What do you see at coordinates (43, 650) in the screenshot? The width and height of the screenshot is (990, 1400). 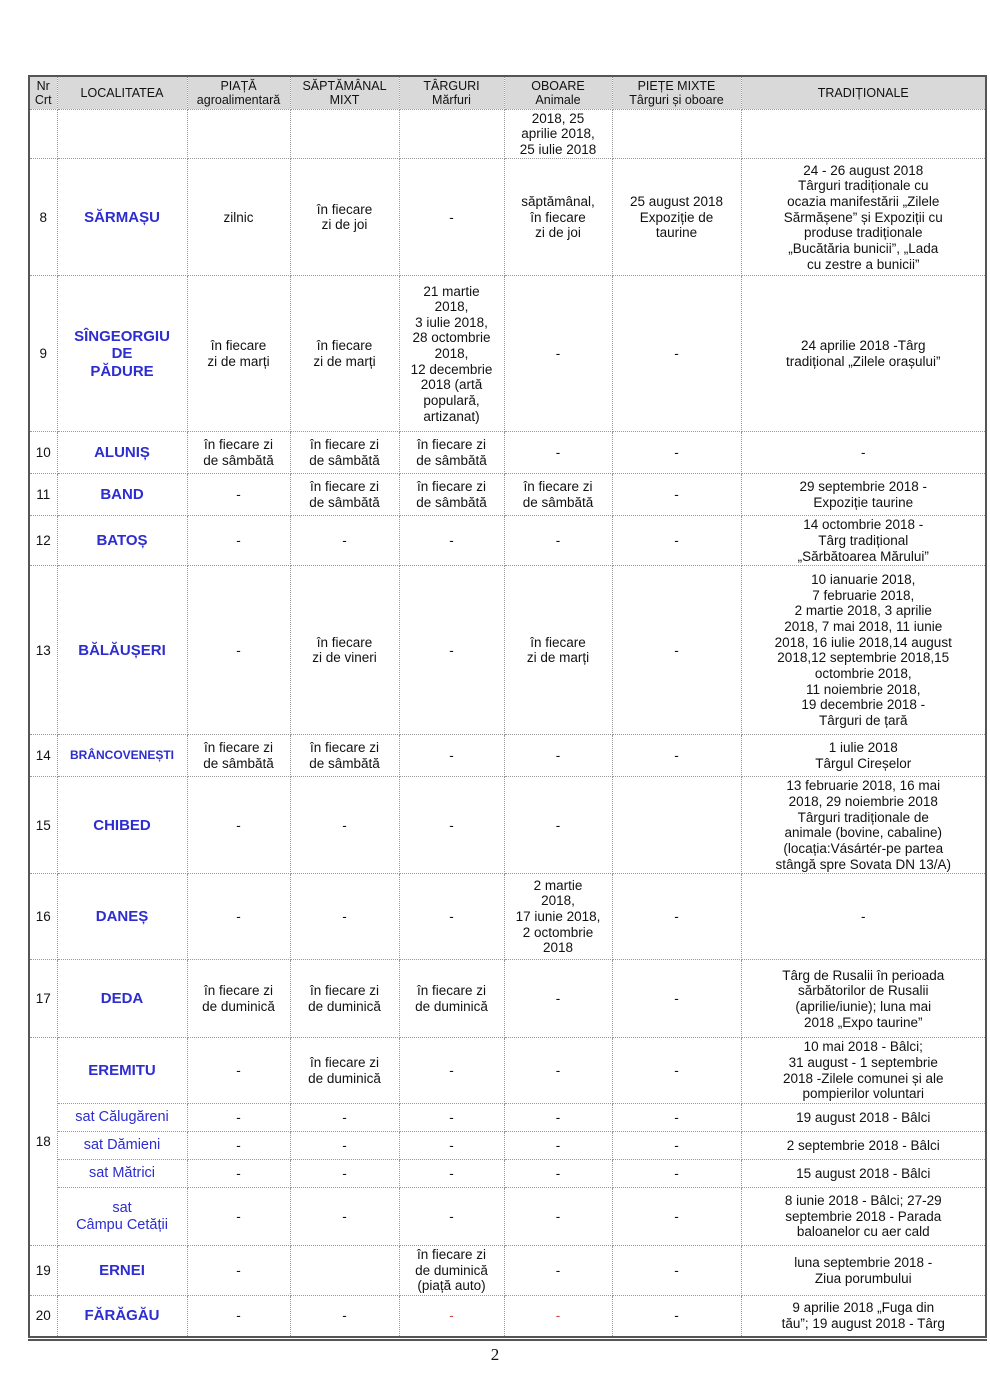 I see `cell-row-number: 13` at bounding box center [43, 650].